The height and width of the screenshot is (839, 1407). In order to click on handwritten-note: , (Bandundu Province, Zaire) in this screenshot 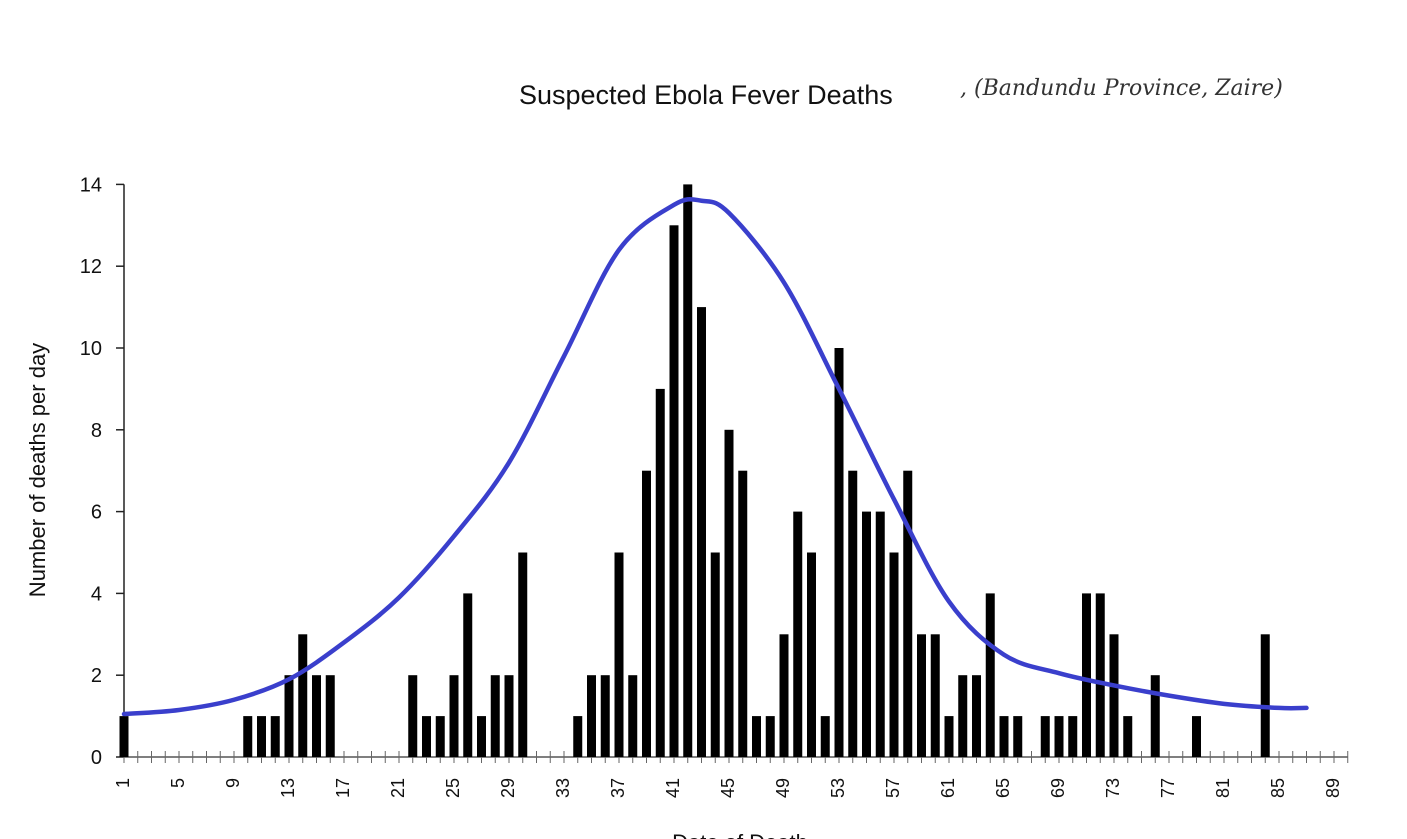, I will do `click(1121, 88)`.